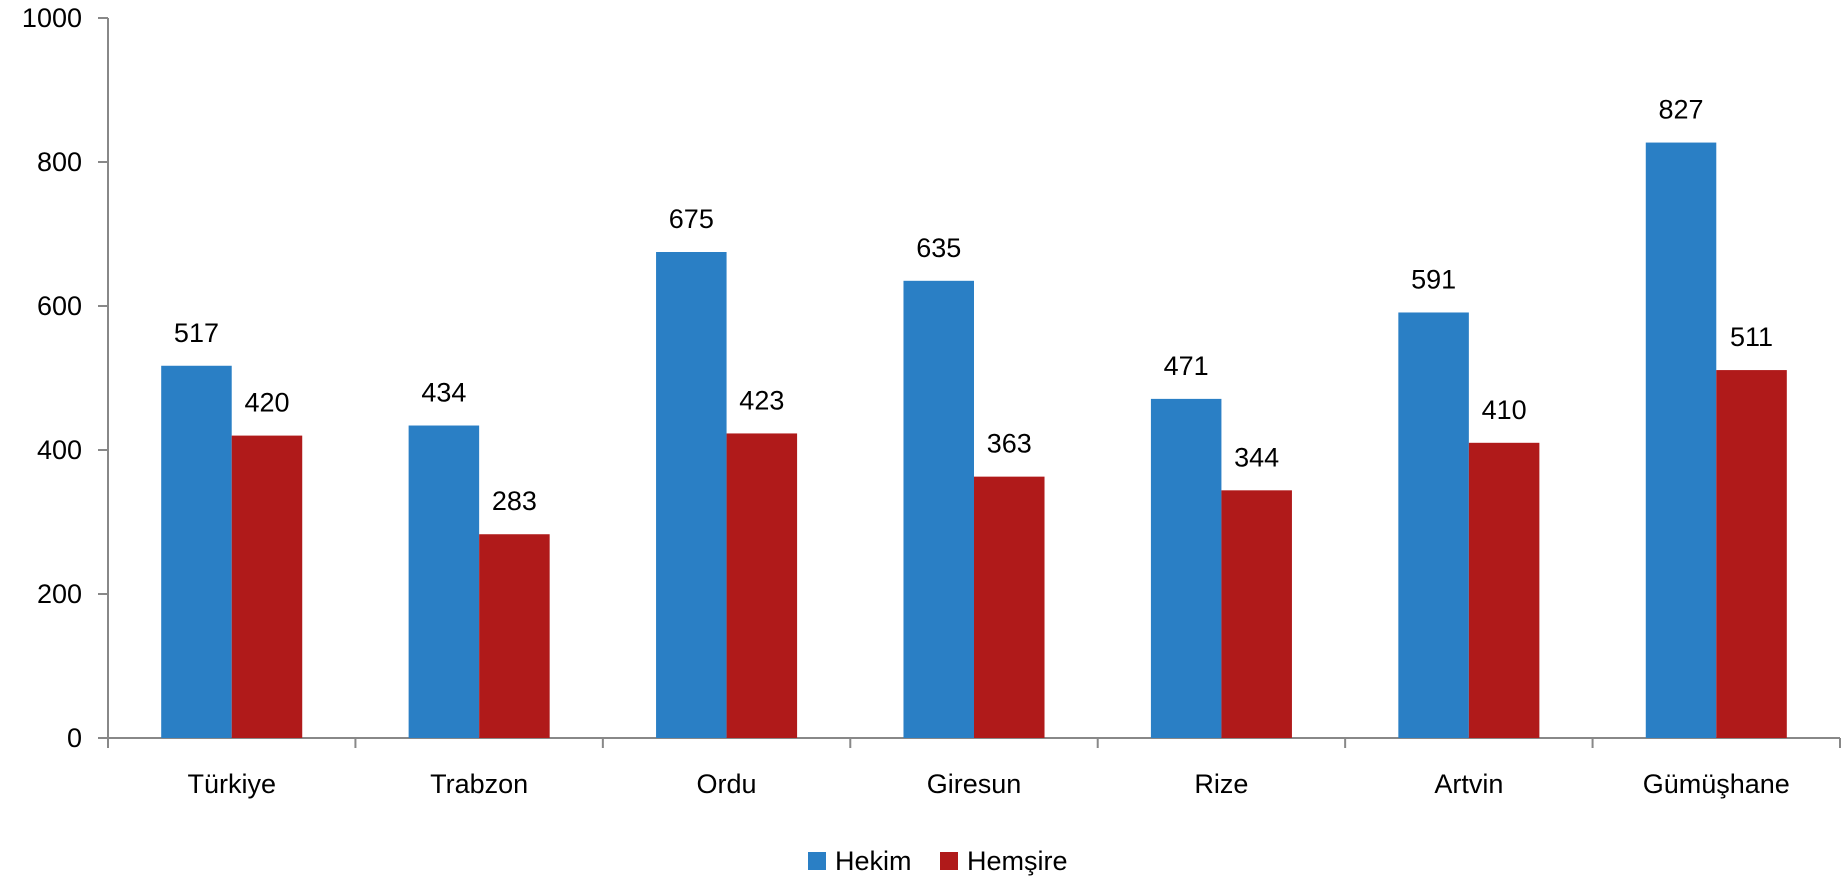 The height and width of the screenshot is (880, 1843). What do you see at coordinates (443, 393) in the screenshot?
I see `data-label: 434` at bounding box center [443, 393].